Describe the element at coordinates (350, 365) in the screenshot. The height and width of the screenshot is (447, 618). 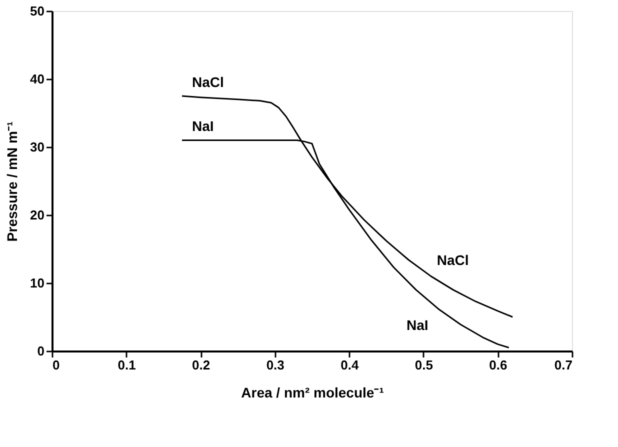
I see `x-tick-label: 0.4` at that location.